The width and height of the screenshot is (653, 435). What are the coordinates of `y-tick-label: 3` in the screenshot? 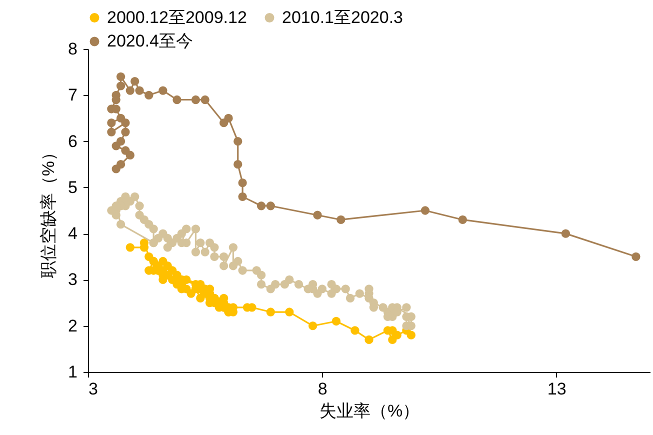 It's located at (73, 280).